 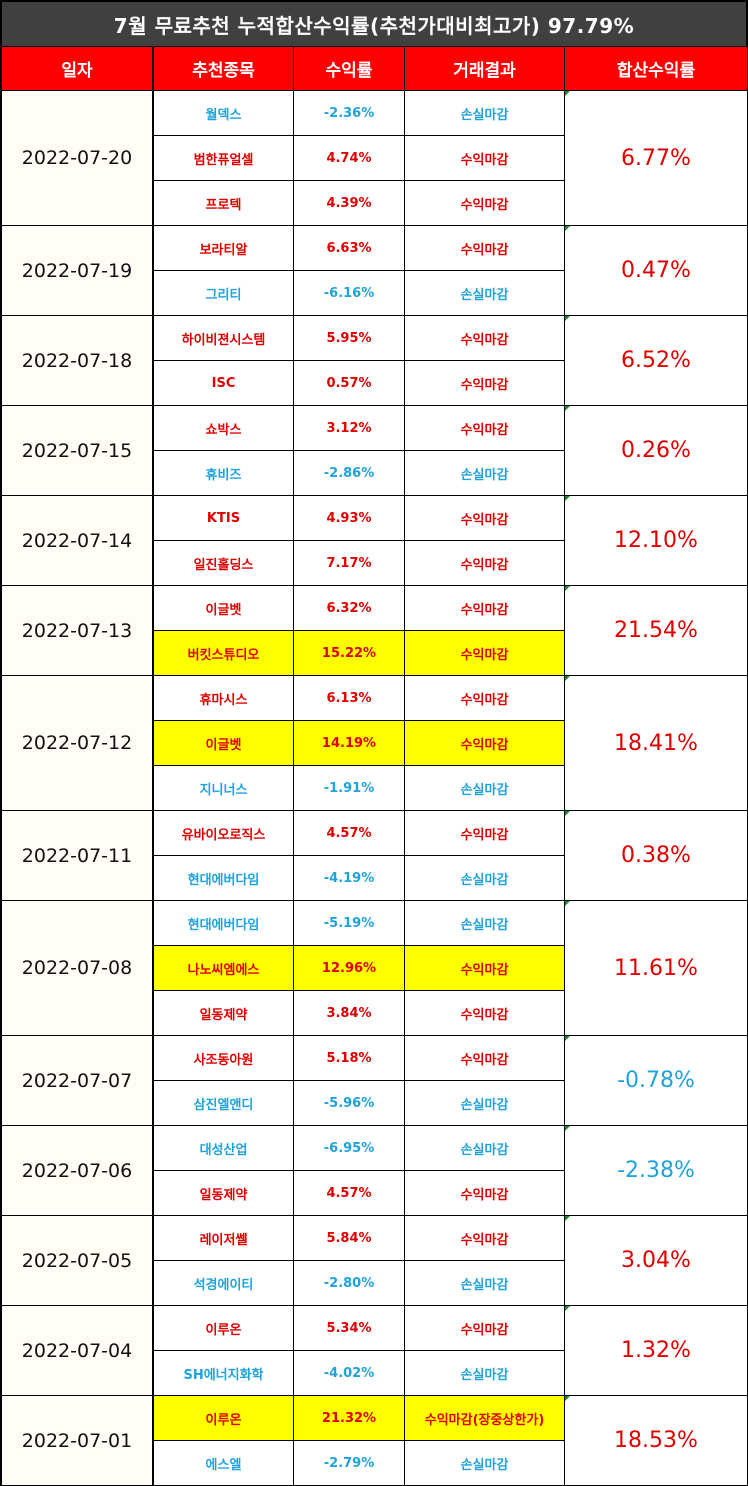 What do you see at coordinates (77, 743) in the screenshot?
I see `date-cell: 2022-07-12` at bounding box center [77, 743].